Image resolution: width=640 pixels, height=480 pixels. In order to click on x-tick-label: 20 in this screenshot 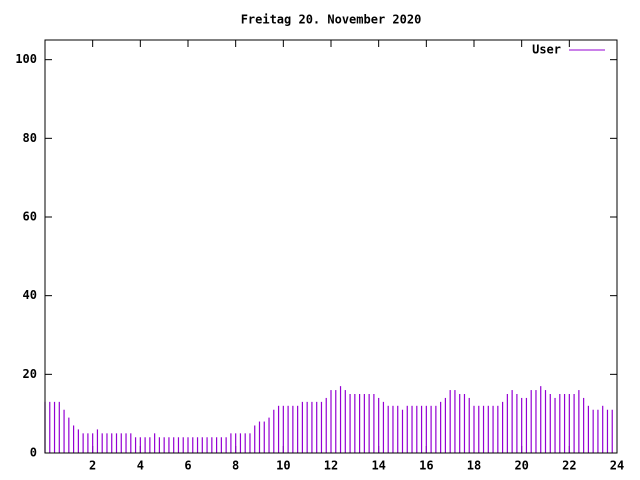, I will do `click(521, 466)`.